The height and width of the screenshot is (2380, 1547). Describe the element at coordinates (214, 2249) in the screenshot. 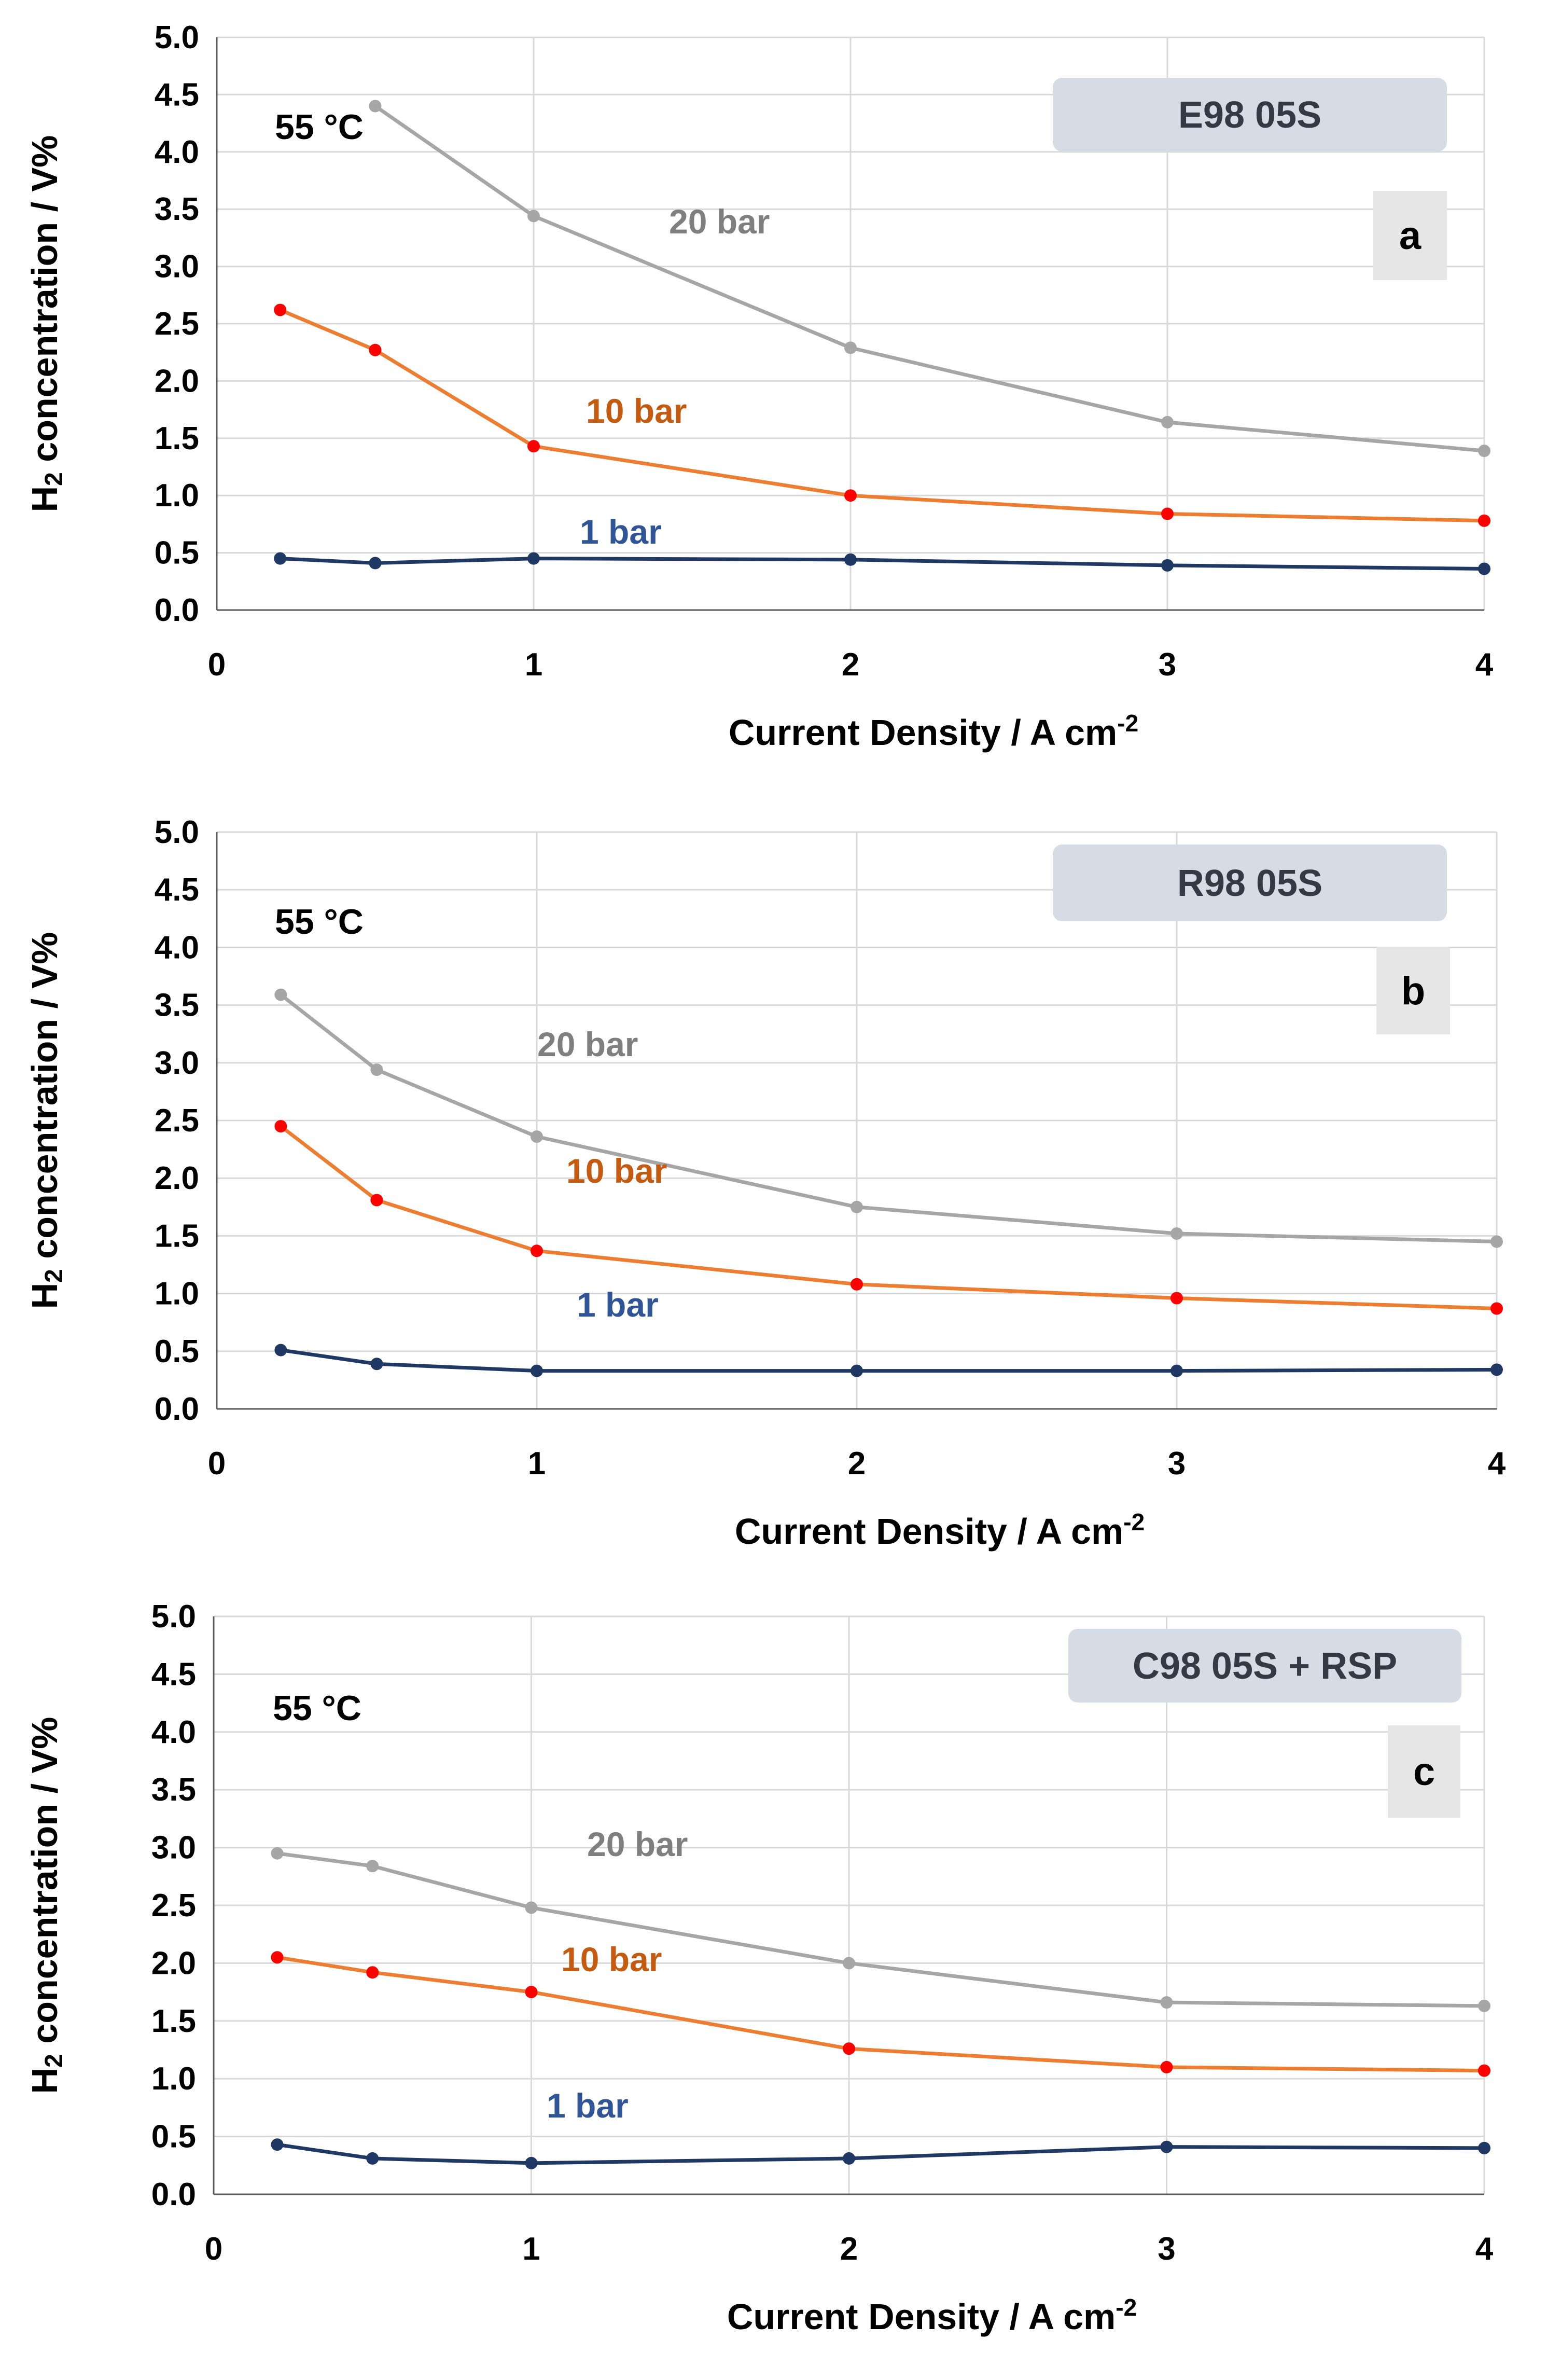

I see `x-tick-label: 0` at that location.